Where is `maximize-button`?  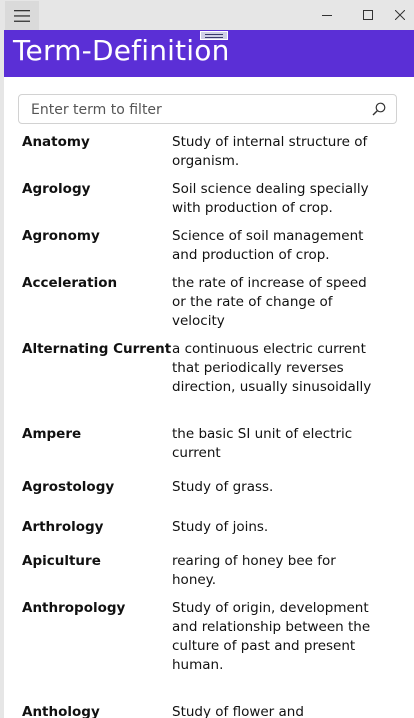
maximize-button is located at coordinates (368, 15).